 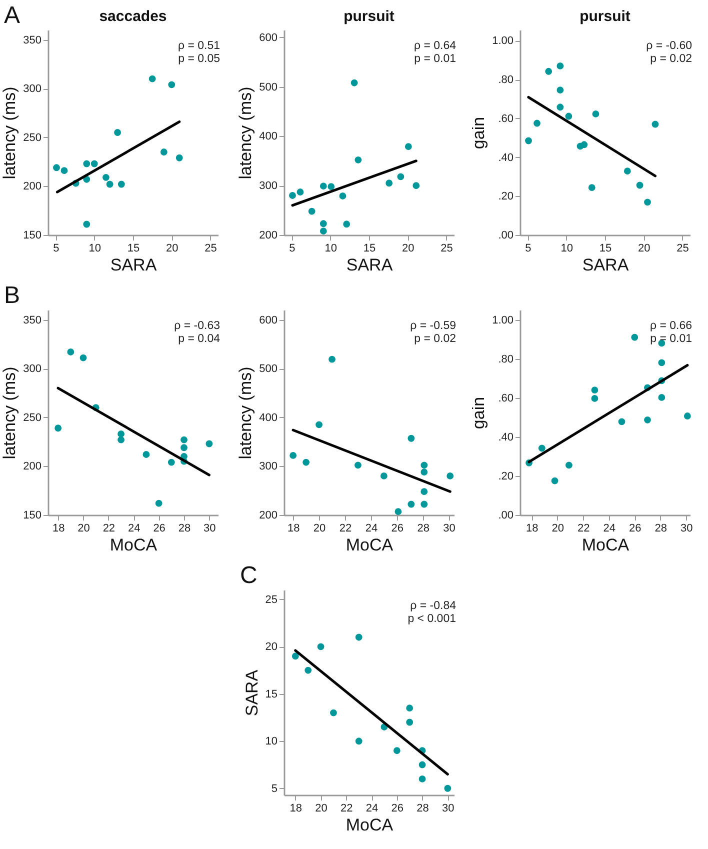 What do you see at coordinates (478, 413) in the screenshot?
I see `y-axis-title: gain` at bounding box center [478, 413].